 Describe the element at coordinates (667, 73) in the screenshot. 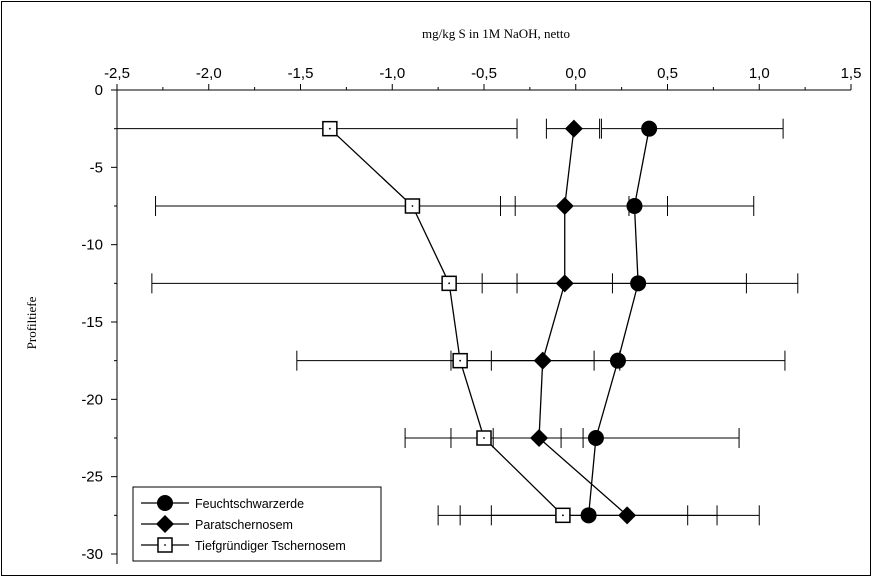

I see `x-tick-label: 0,5` at that location.